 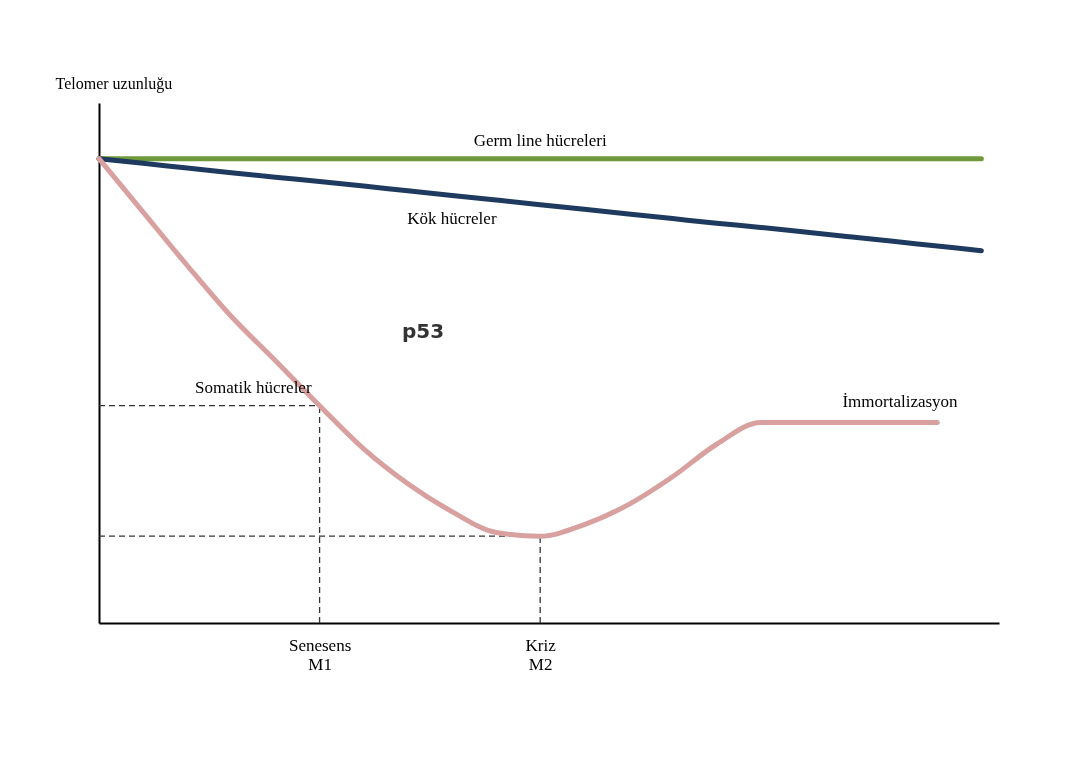 I want to click on series-label: Germ line hücreleri, so click(x=540, y=140).